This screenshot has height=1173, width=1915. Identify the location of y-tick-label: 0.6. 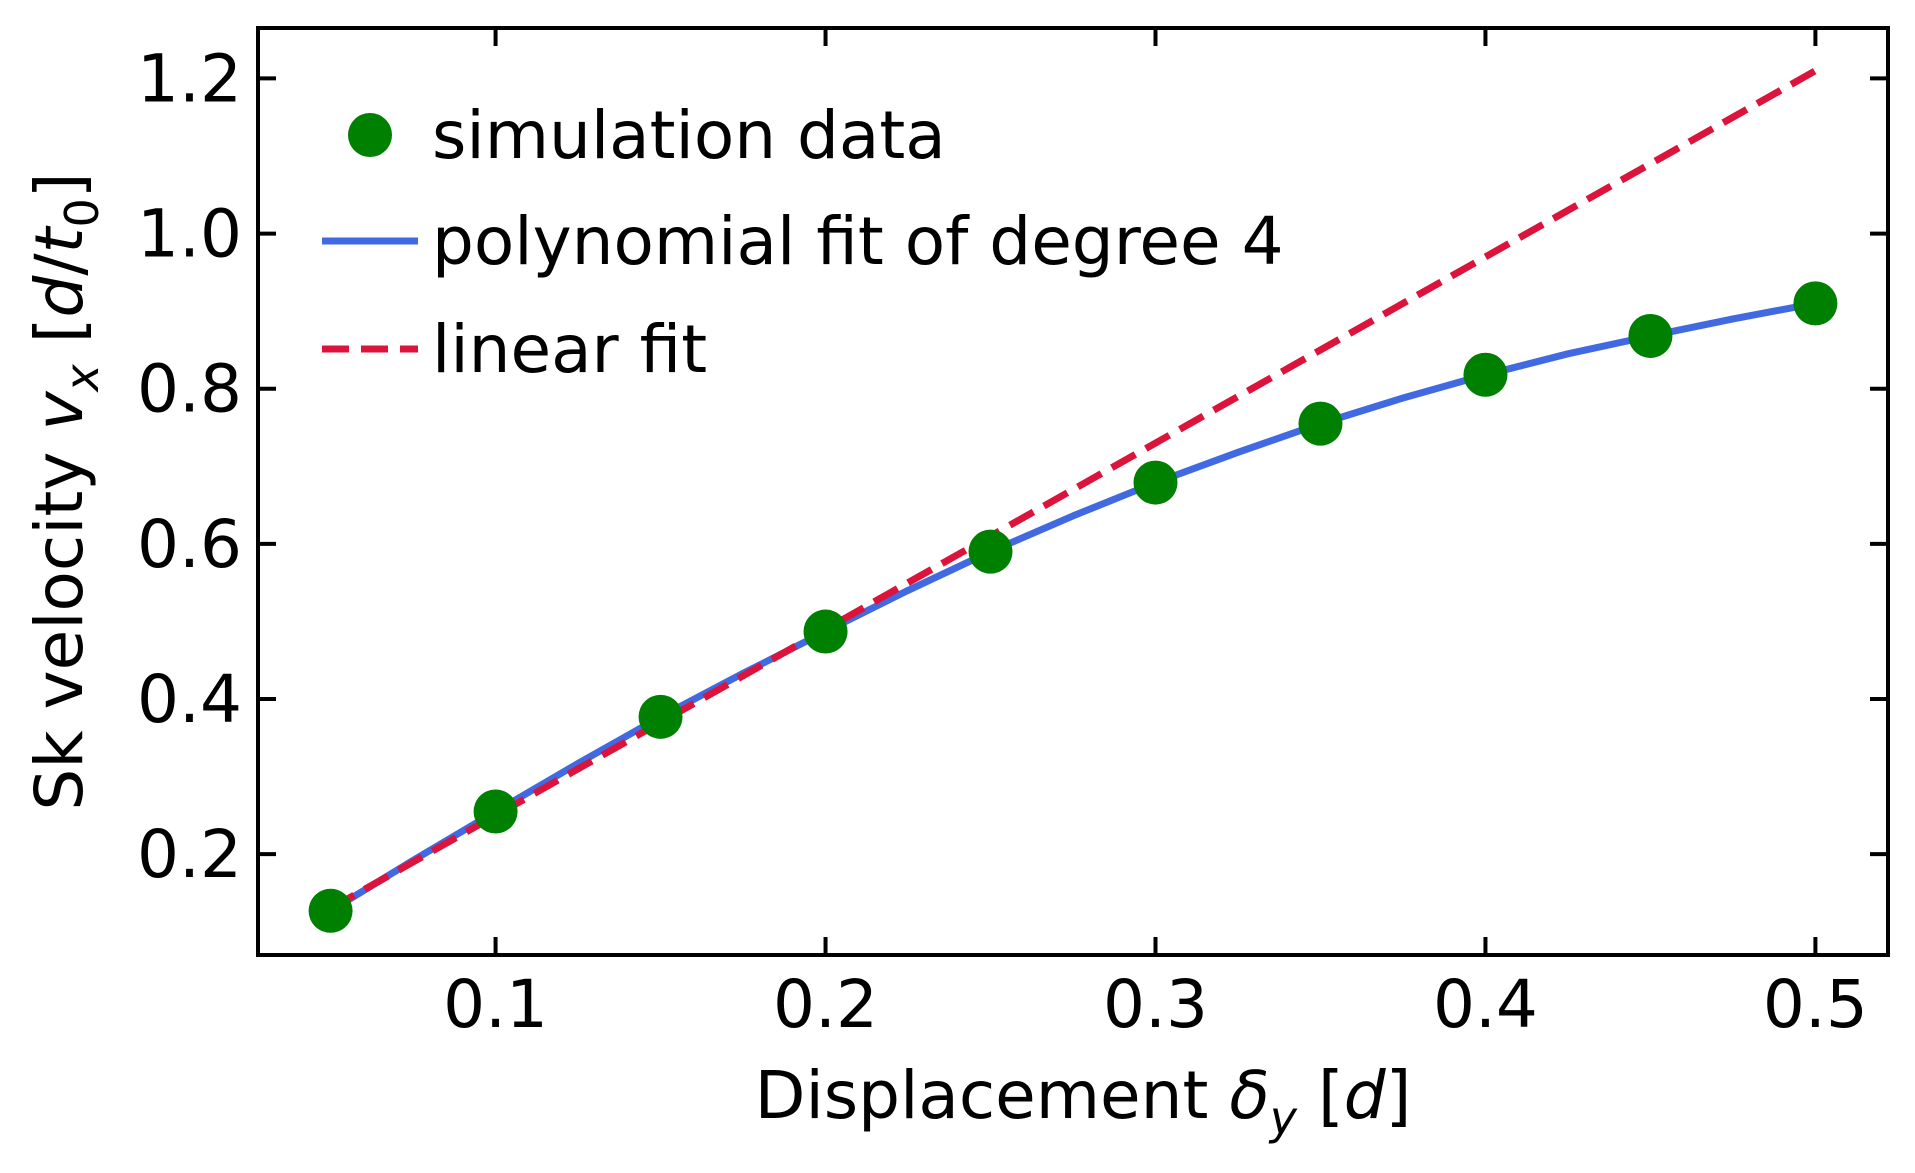
(189, 544).